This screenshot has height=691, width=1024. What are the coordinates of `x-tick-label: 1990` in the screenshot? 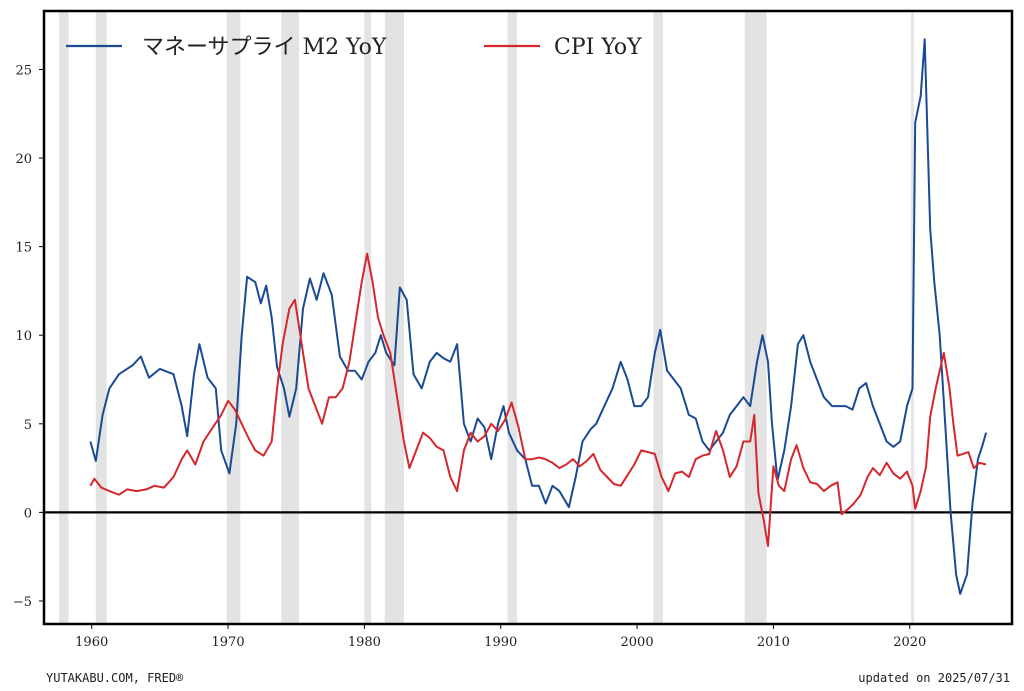 It's located at (500, 642).